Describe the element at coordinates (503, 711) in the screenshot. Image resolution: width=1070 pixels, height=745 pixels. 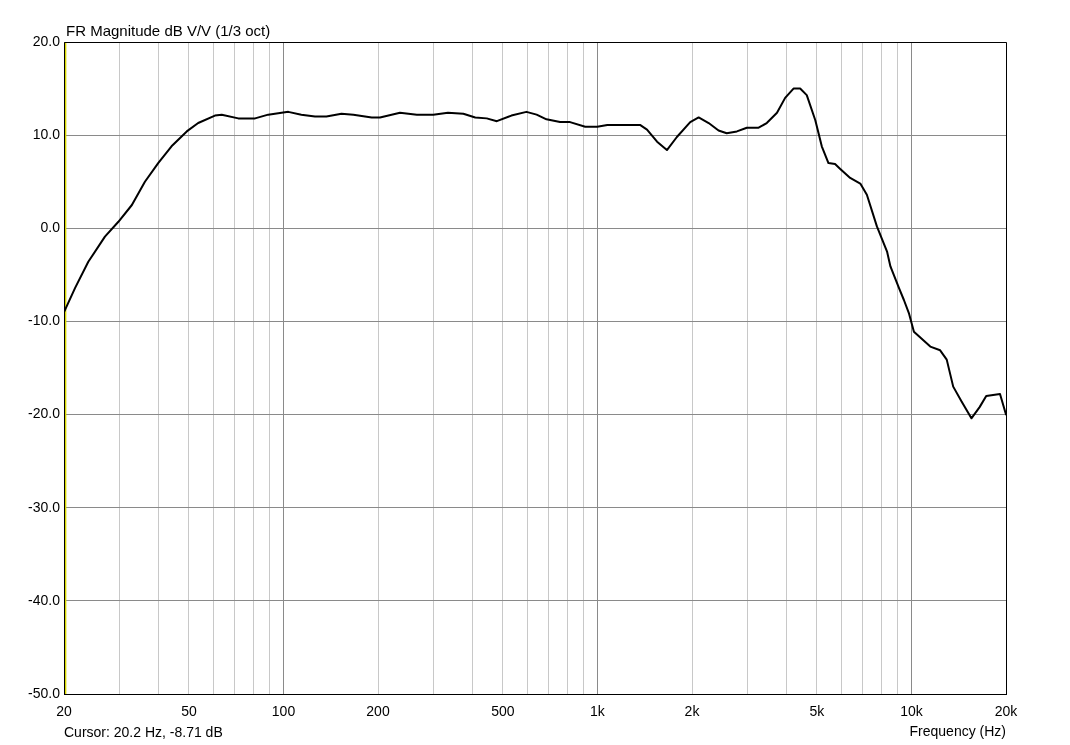
I see `x-tick-label: 500` at that location.